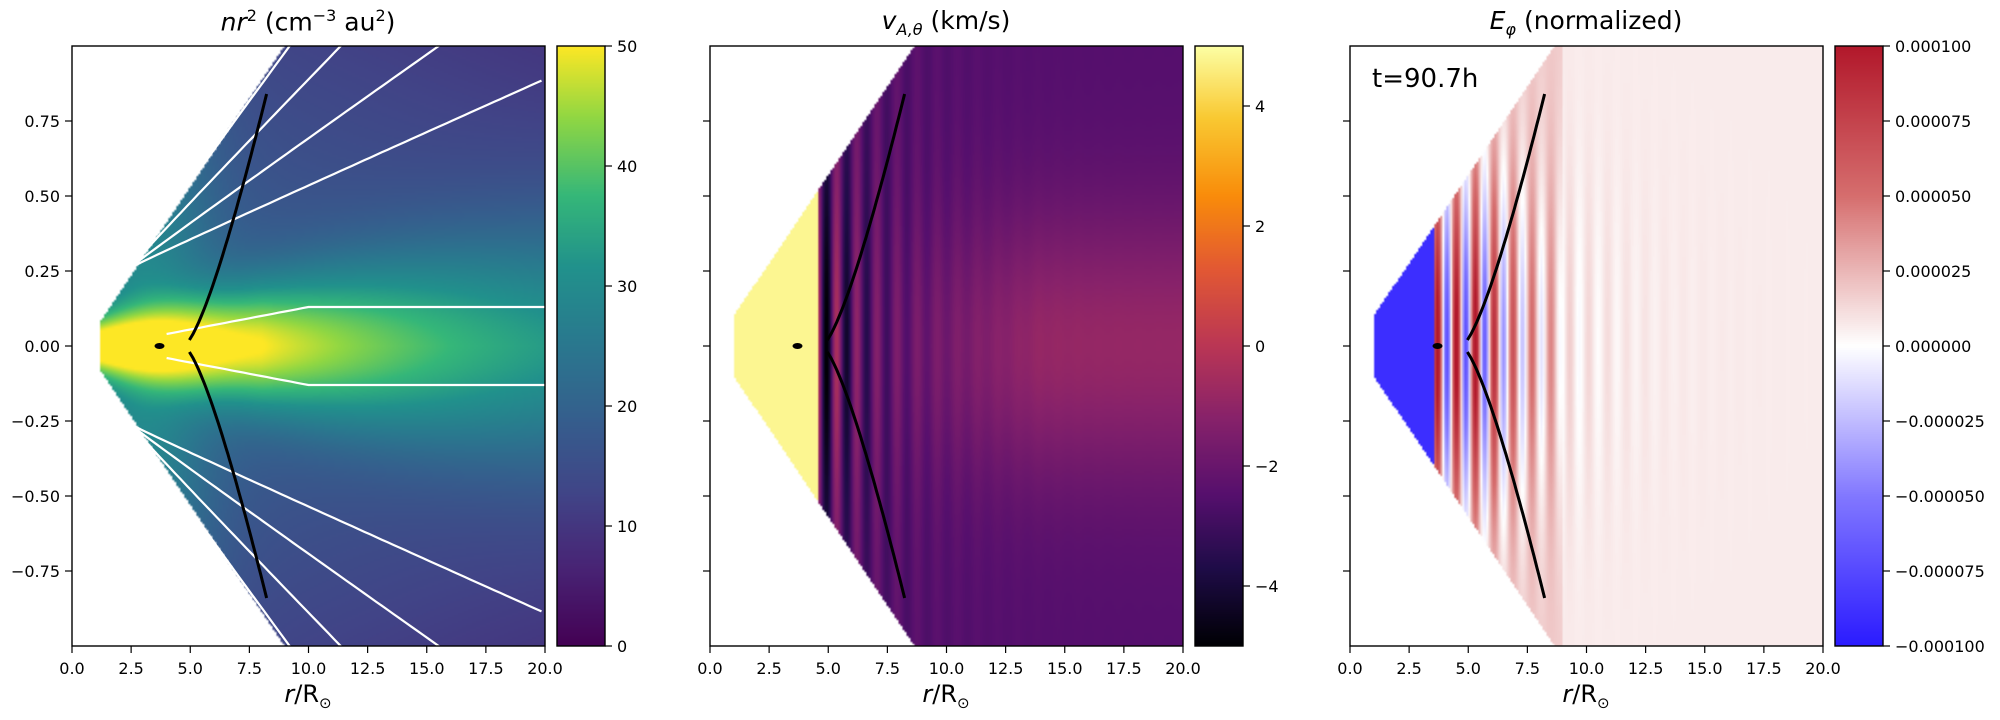  What do you see at coordinates (1940, 571) in the screenshot?
I see `colorbar-tick-label: −0.000075` at bounding box center [1940, 571].